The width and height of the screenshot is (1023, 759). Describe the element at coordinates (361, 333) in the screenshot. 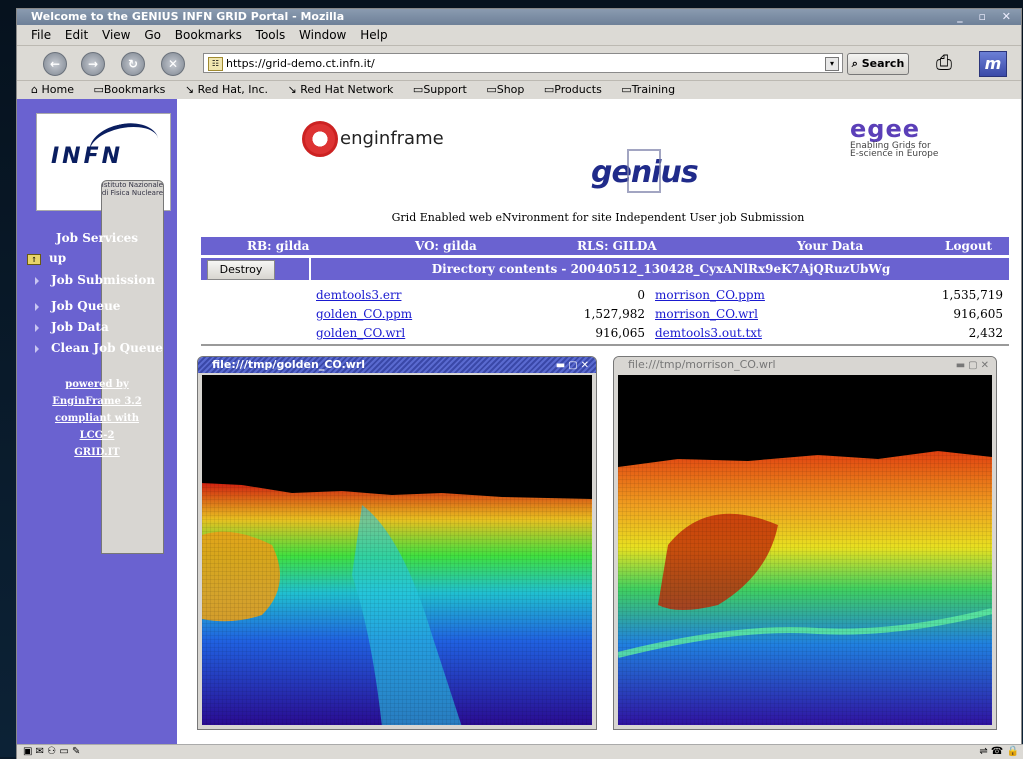

I see `file-link: golden_CO.wrl` at that location.